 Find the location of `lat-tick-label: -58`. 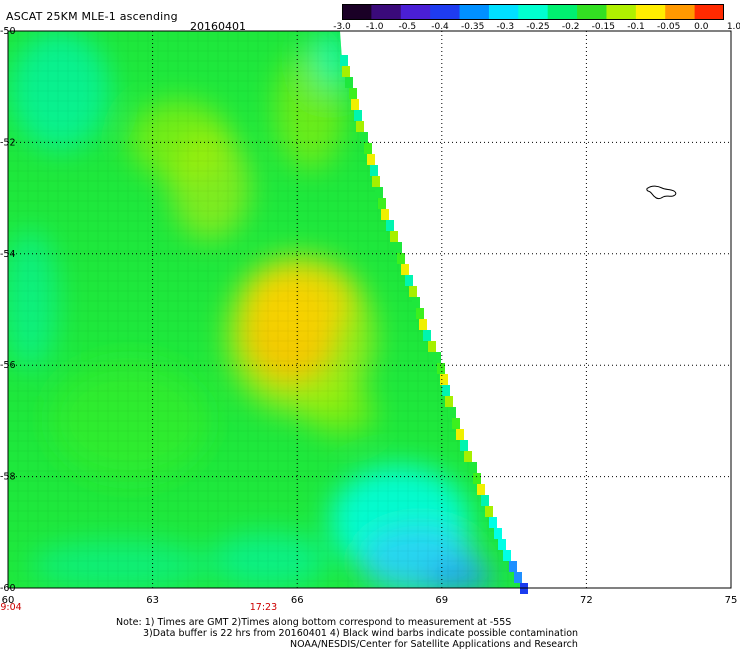

lat-tick-label: -58 is located at coordinates (8, 477).